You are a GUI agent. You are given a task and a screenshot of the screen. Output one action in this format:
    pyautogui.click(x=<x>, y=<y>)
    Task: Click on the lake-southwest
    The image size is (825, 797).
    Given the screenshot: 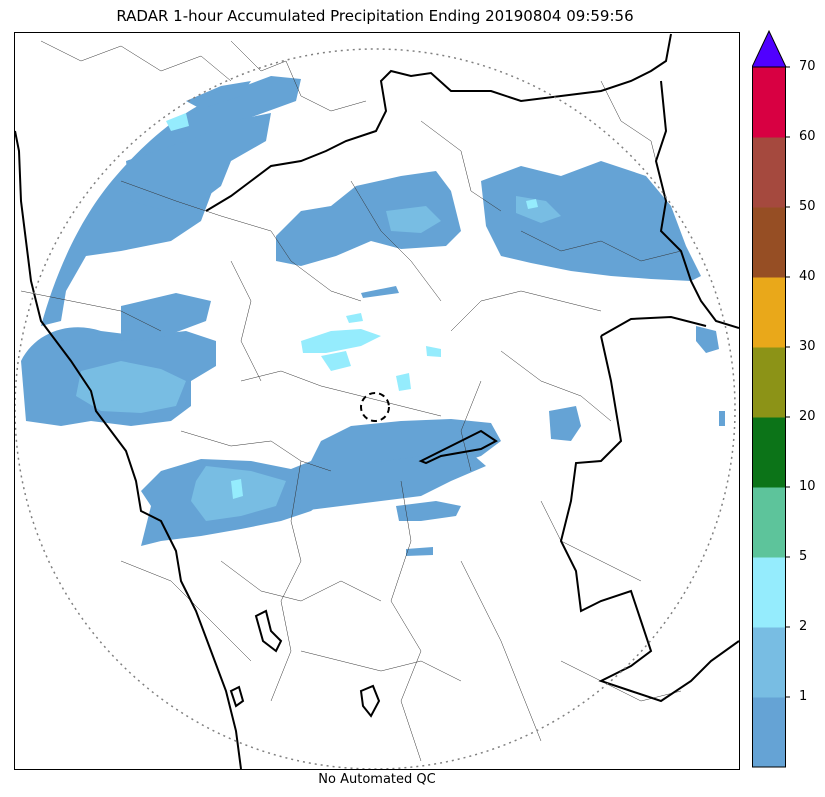 What is the action you would take?
    pyautogui.click(x=237, y=696)
    